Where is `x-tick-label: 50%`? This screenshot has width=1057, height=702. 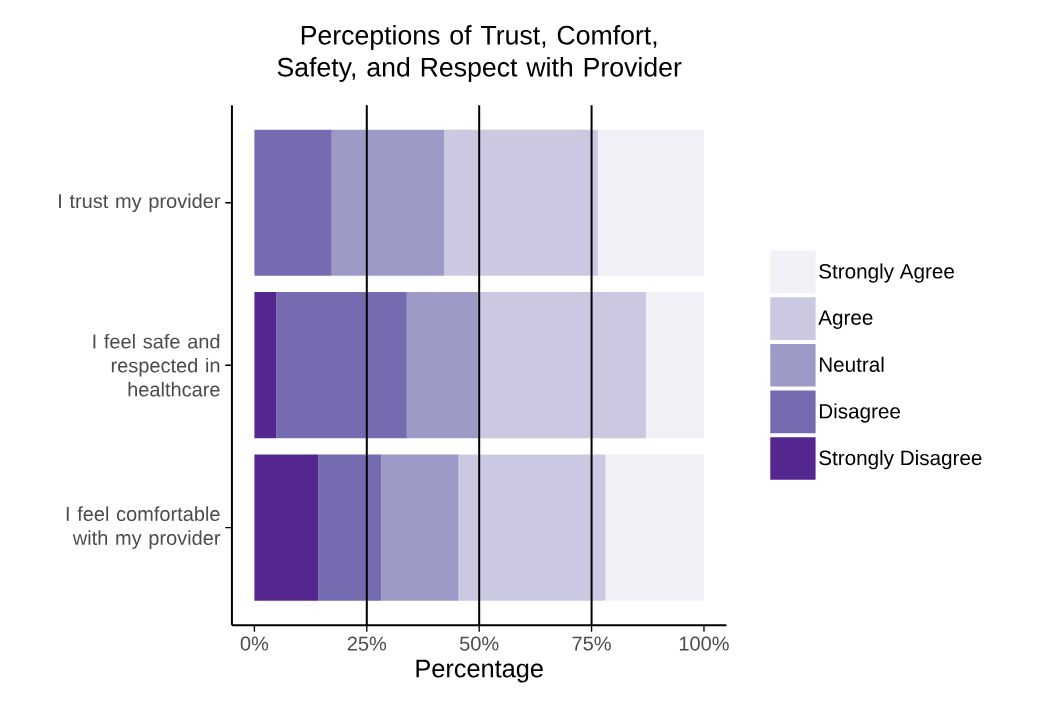
x-tick-label: 50% is located at coordinates (479, 643).